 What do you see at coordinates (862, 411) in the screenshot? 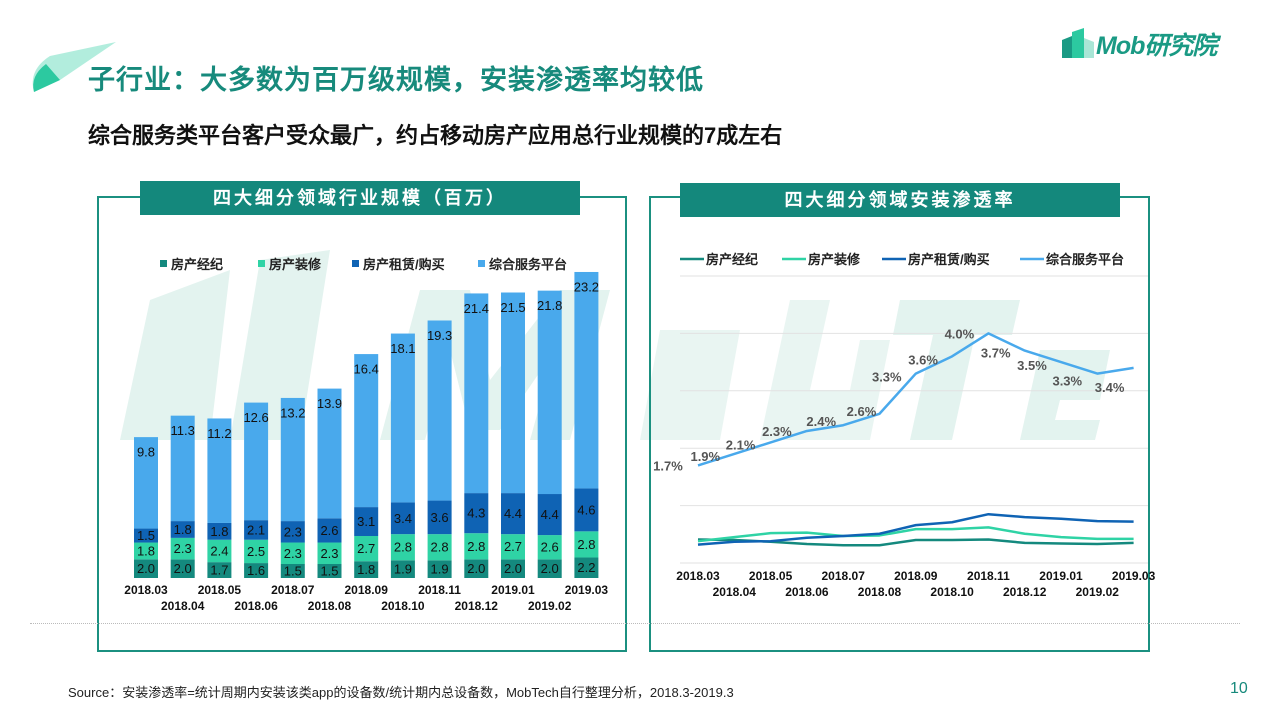
I see `data-label: 2.6%` at bounding box center [862, 411].